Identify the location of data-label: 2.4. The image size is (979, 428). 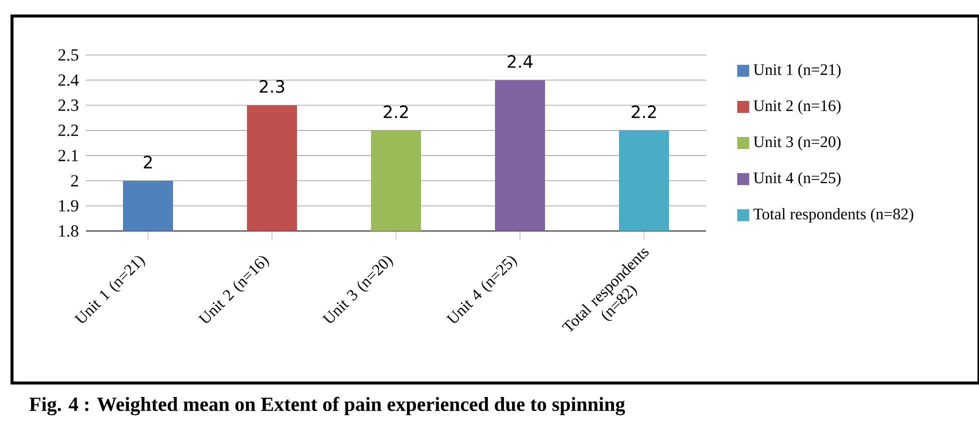
(520, 61).